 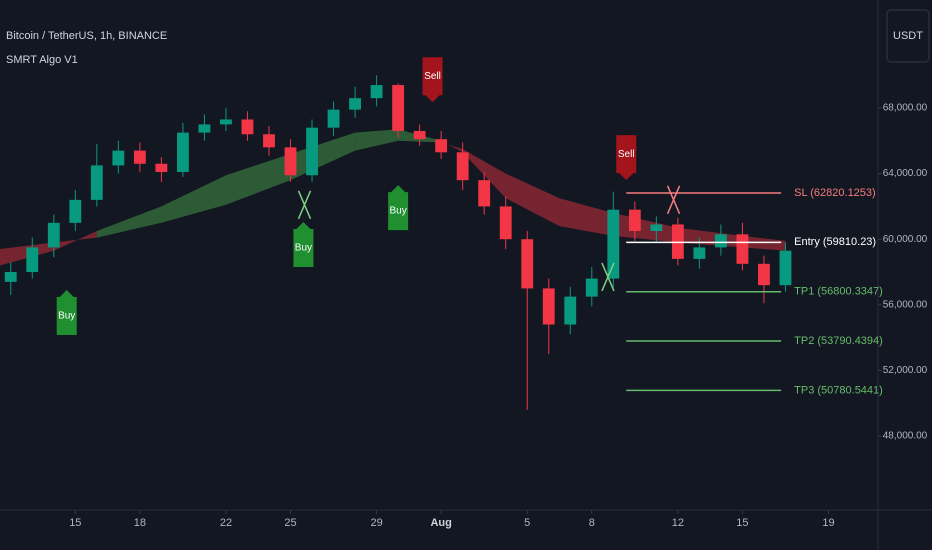 What do you see at coordinates (905, 436) in the screenshot?
I see `y-tick-label: 48,000.00` at bounding box center [905, 436].